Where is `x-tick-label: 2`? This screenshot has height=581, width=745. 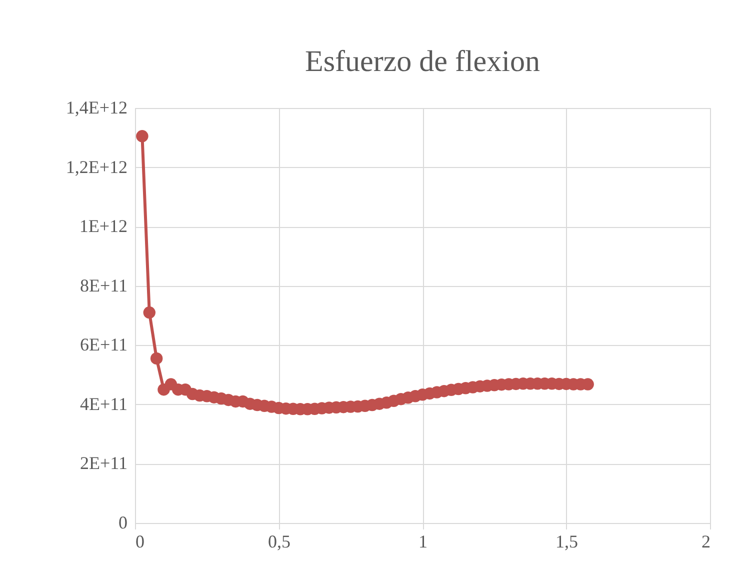
x-tick-label: 2 is located at coordinates (706, 542).